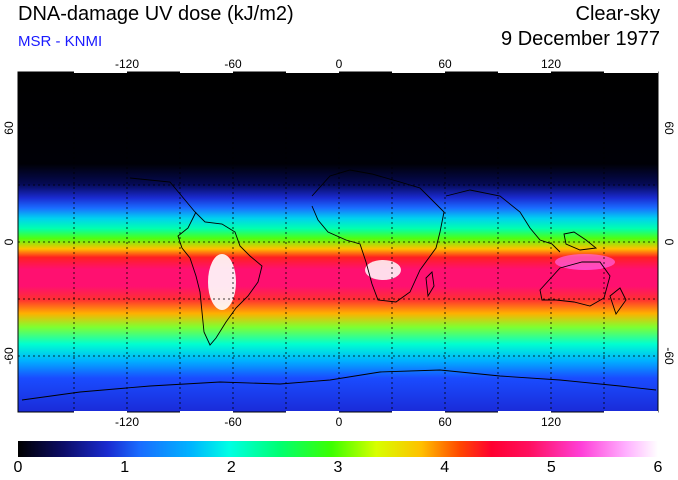 Image resolution: width=678 pixels, height=480 pixels. I want to click on source-label: MSR - KNMI, so click(60, 41).